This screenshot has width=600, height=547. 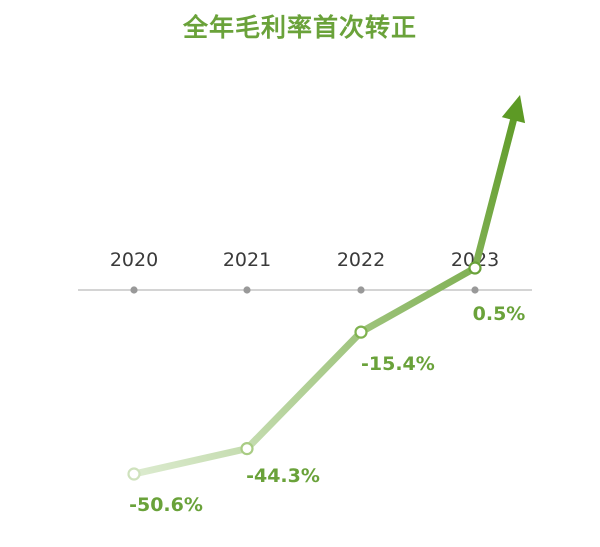 What do you see at coordinates (361, 290) in the screenshot?
I see `x-tick-dot-2022` at bounding box center [361, 290].